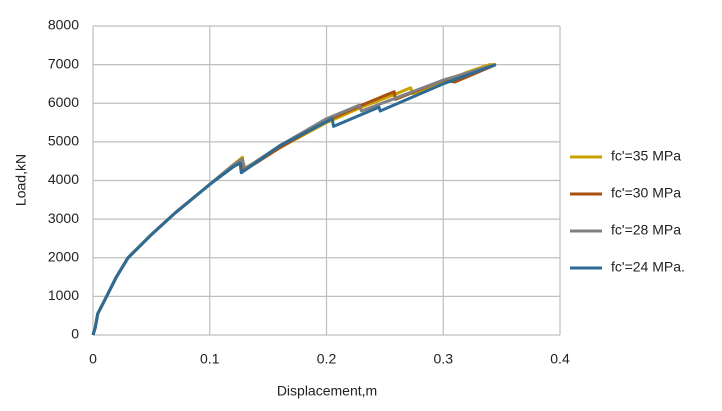 This screenshot has height=411, width=722. What do you see at coordinates (327, 391) in the screenshot?
I see `x-axis-label: Displacement,m` at bounding box center [327, 391].